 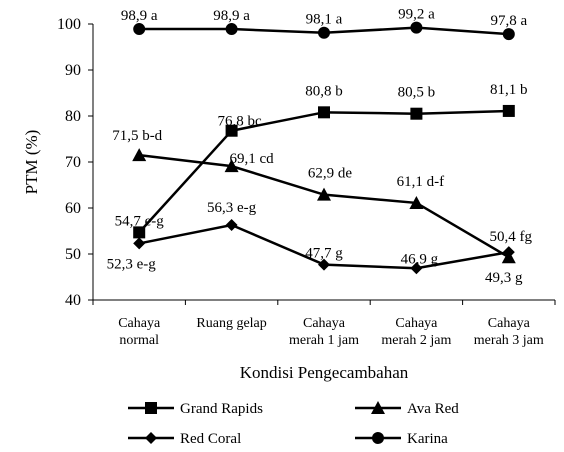 What do you see at coordinates (293, 424) in the screenshot?
I see `legend: Grand Rapids Ava Red Red Coral Karina` at bounding box center [293, 424].